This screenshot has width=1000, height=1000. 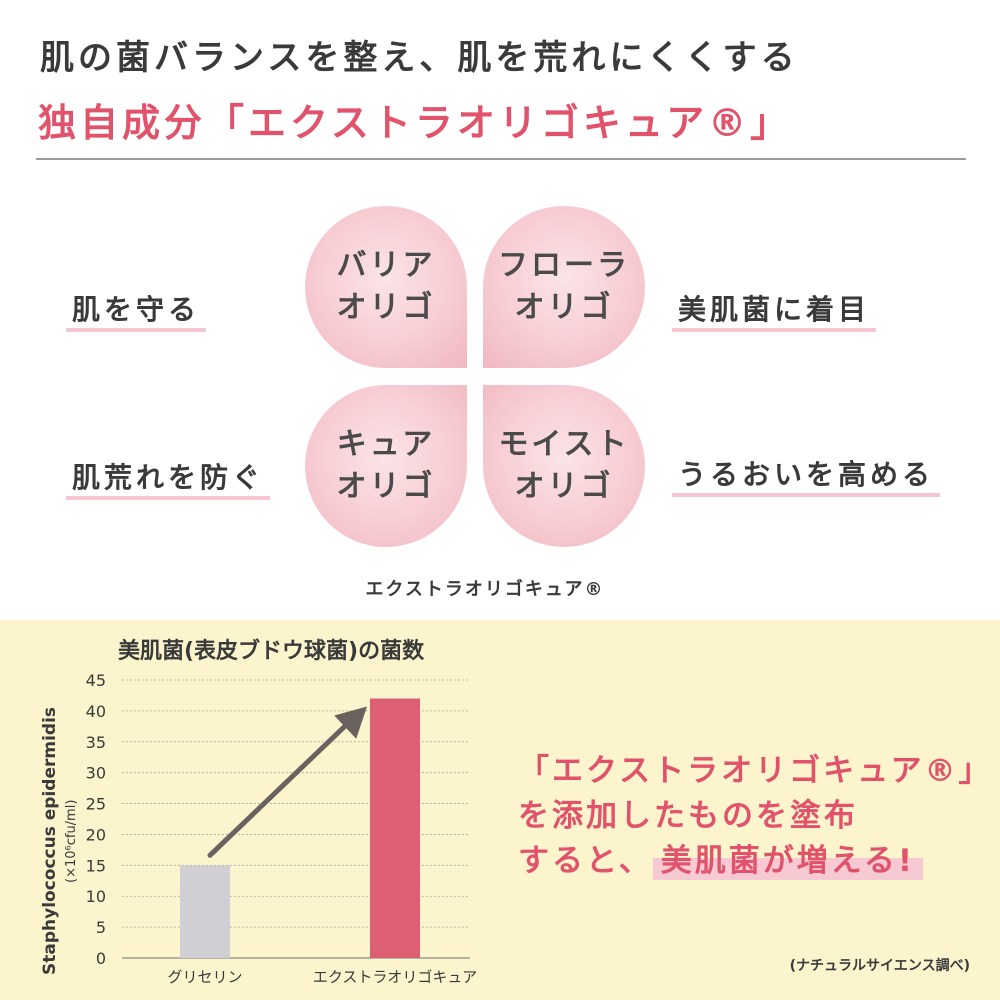 What do you see at coordinates (50, 840) in the screenshot?
I see `y-axis-label: Staphylococcus epidermidis` at bounding box center [50, 840].